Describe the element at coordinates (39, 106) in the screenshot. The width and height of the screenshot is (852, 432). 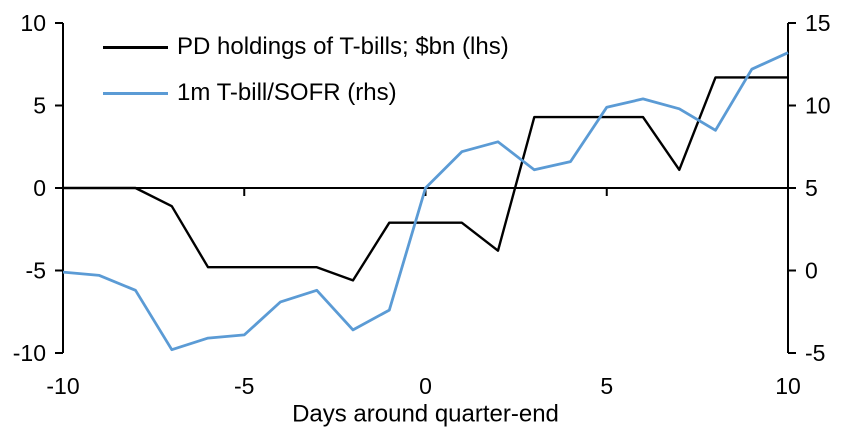
I see `left-axis-tick-label: 5` at that location.